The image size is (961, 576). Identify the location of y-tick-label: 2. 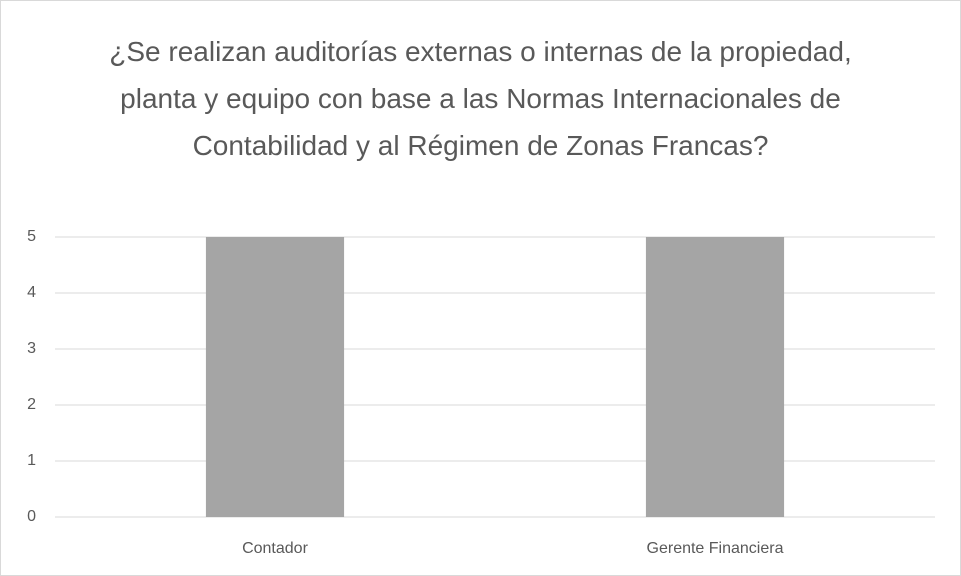
(31, 404).